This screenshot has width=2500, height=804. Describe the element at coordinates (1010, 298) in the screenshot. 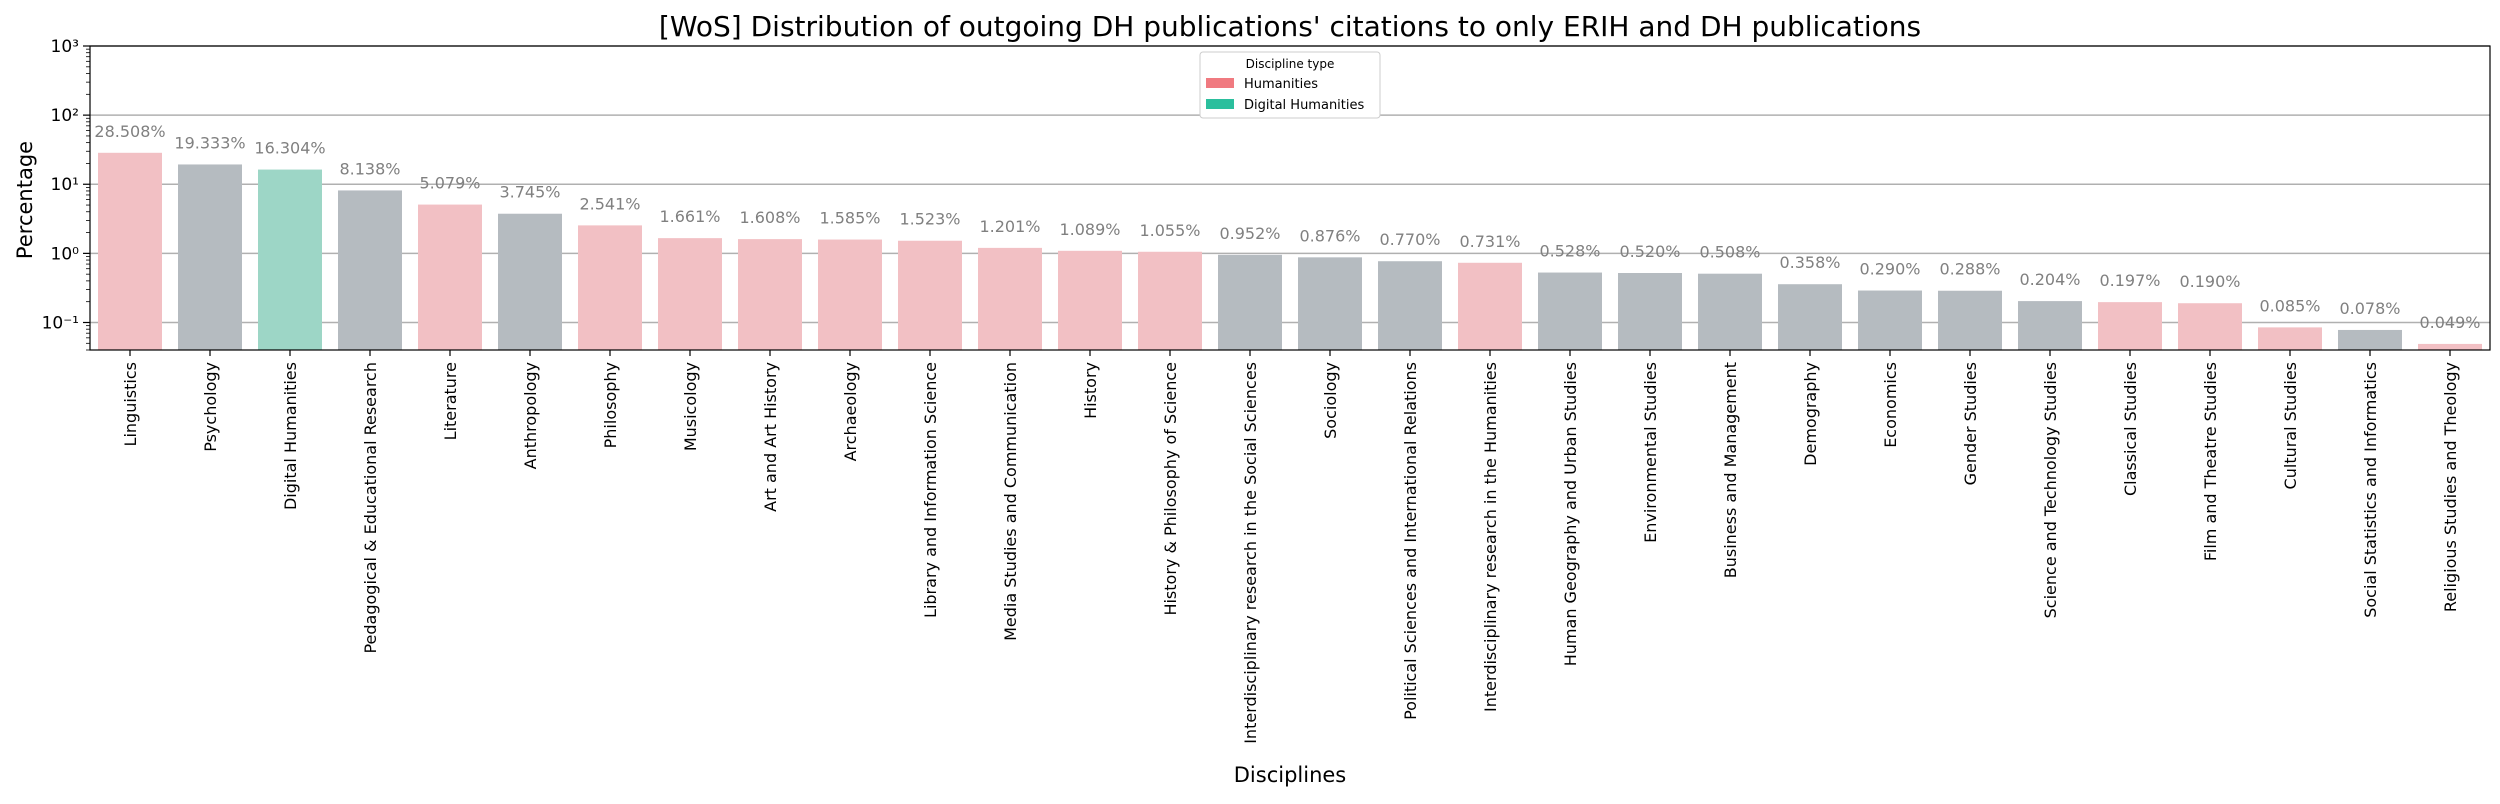

I see `bar-media-studies-and-communication` at that location.